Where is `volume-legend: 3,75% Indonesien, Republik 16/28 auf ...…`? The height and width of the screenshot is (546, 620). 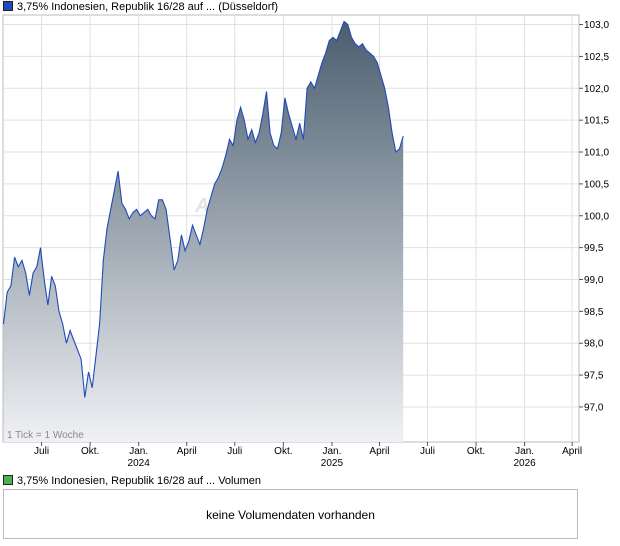
volume-legend: 3,75% Indonesien, Republik 16/28 auf ...… is located at coordinates (132, 481).